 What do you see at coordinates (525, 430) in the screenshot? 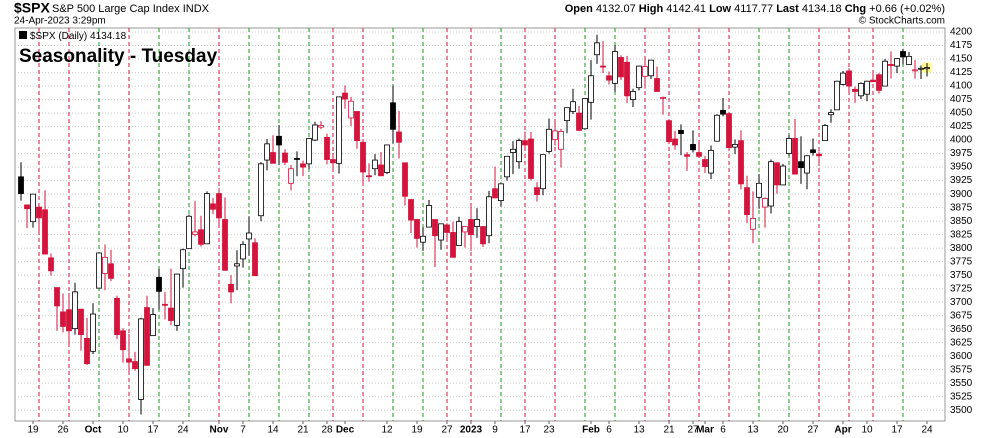
I see `x-tick-label: 17` at bounding box center [525, 430].